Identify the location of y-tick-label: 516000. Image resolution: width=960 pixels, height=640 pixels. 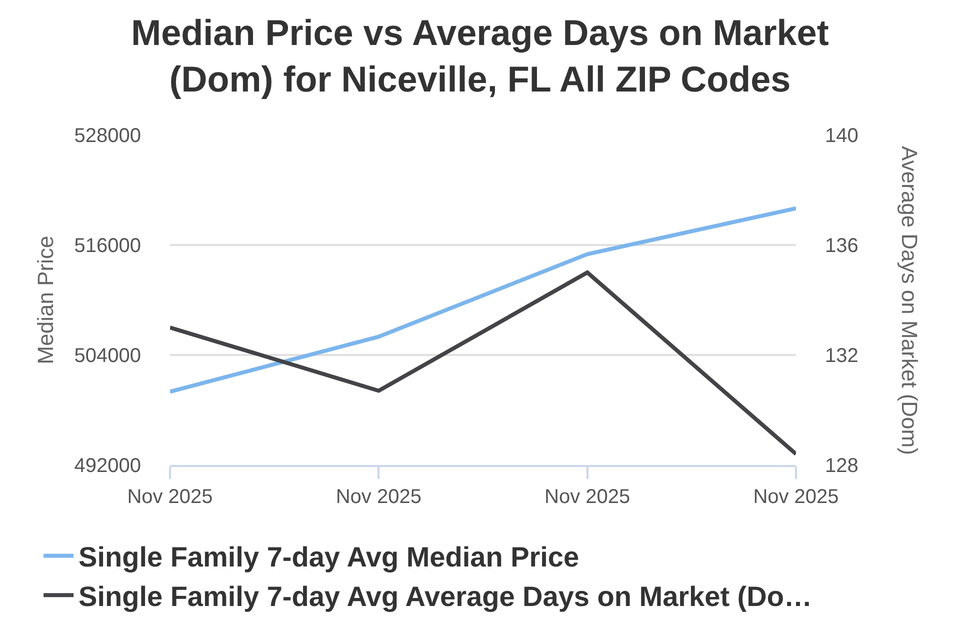
(107, 246).